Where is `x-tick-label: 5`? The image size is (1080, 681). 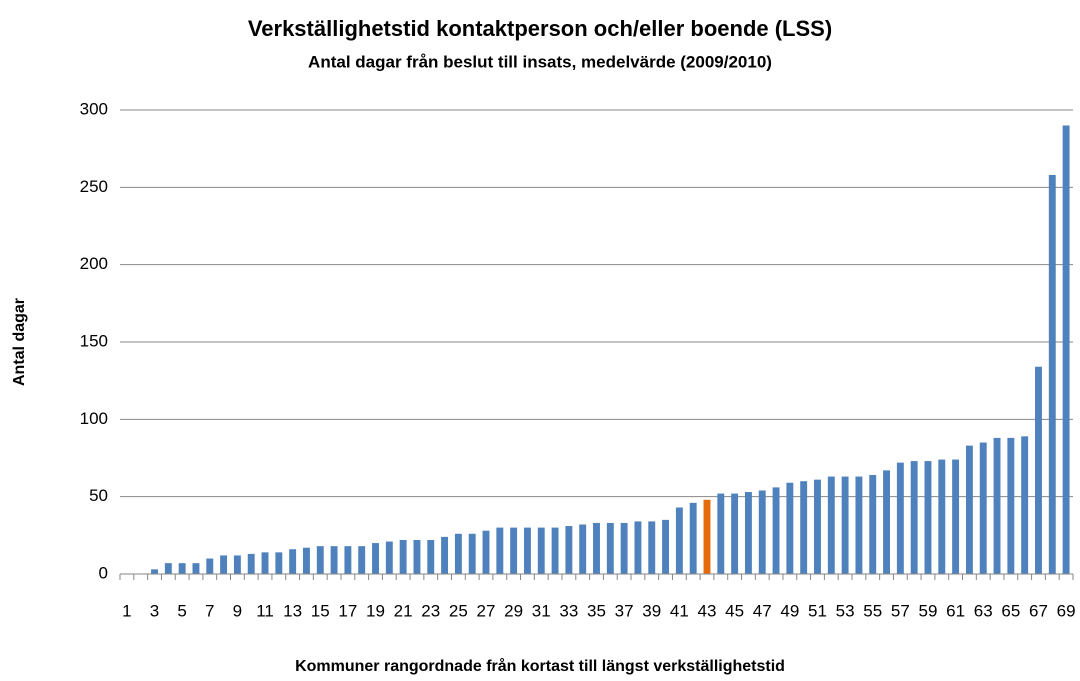
x-tick-label: 5 is located at coordinates (181, 610).